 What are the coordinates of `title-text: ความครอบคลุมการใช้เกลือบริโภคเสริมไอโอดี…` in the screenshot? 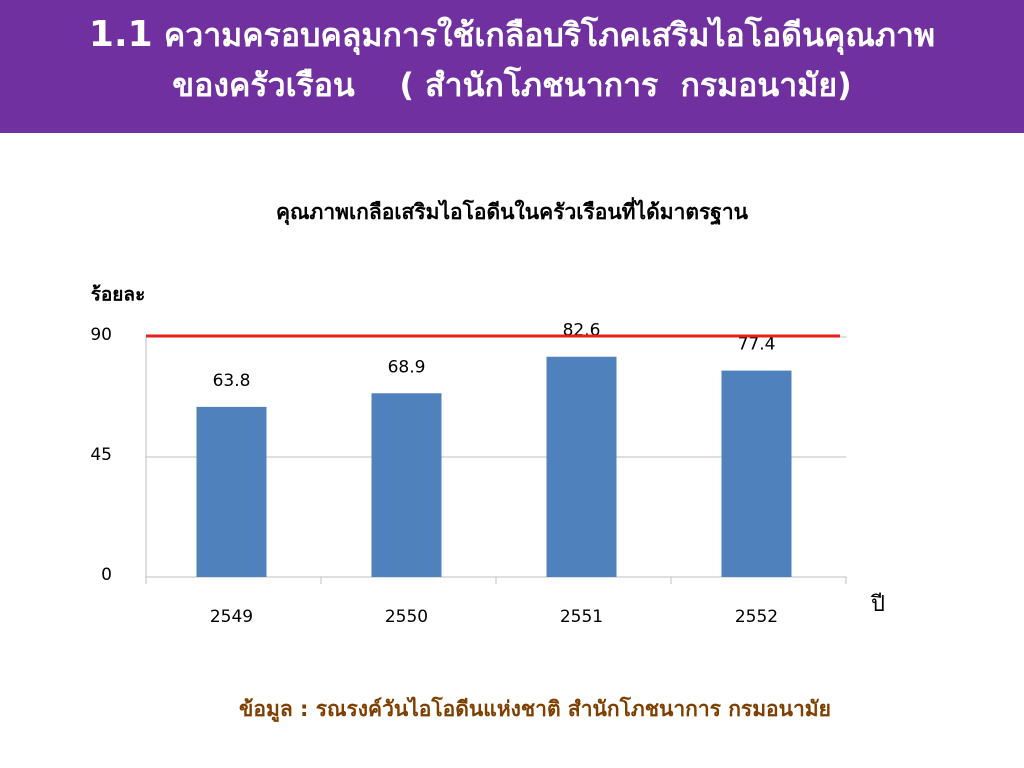 It's located at (549, 35).